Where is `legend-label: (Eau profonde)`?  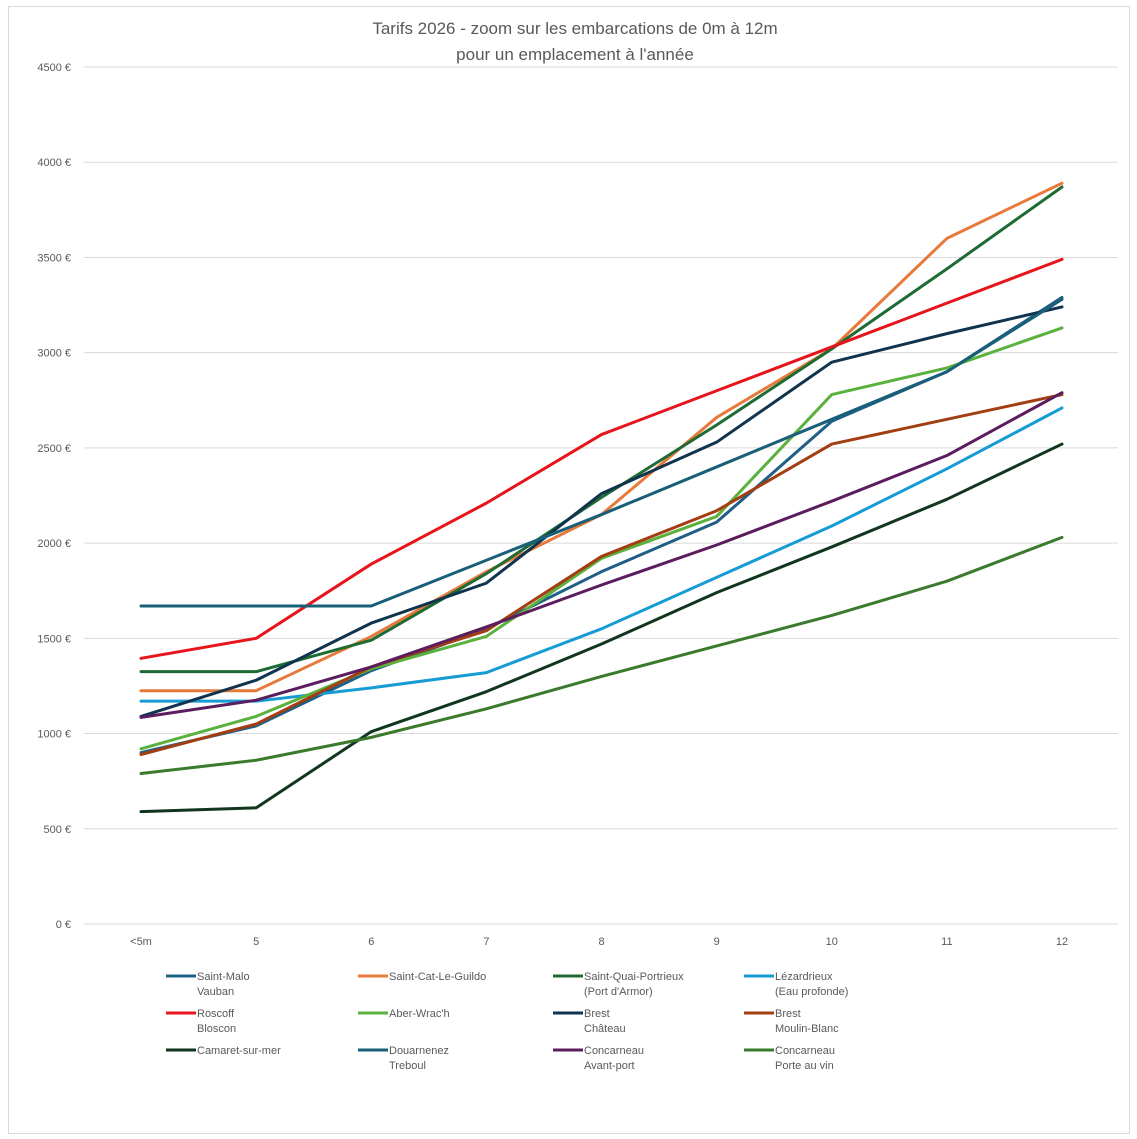 legend-label: (Eau profonde) is located at coordinates (811, 992).